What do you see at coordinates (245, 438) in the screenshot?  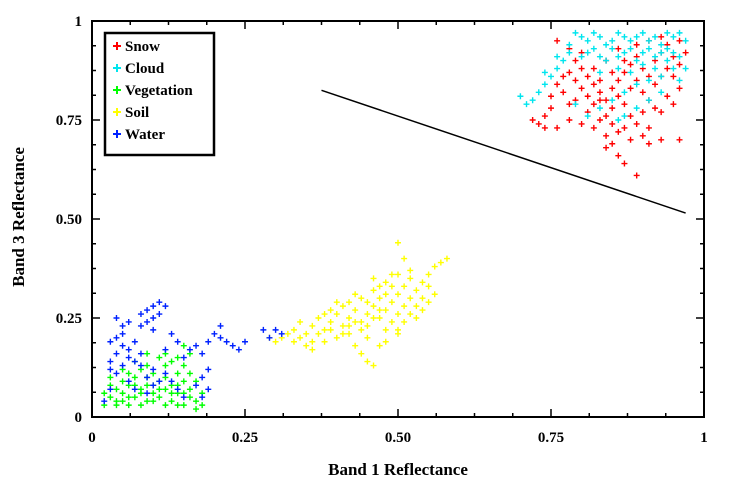 I see `x-tick-label: 0.25` at bounding box center [245, 438].